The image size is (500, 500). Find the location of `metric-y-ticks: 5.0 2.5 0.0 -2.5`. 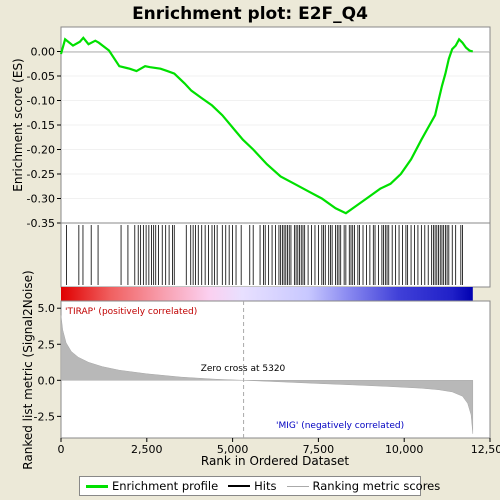

metric-y-ticks: 5.0 2.5 0.0 -2.5 is located at coordinates (47, 362).